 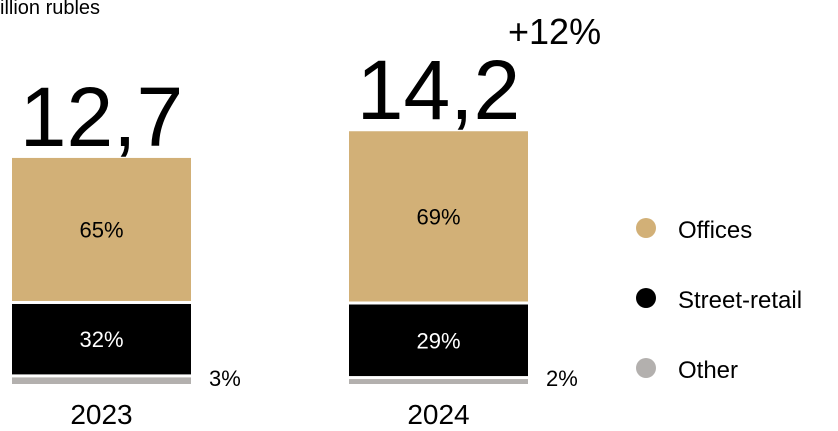 I want to click on value-label: 29%, so click(x=438, y=340).